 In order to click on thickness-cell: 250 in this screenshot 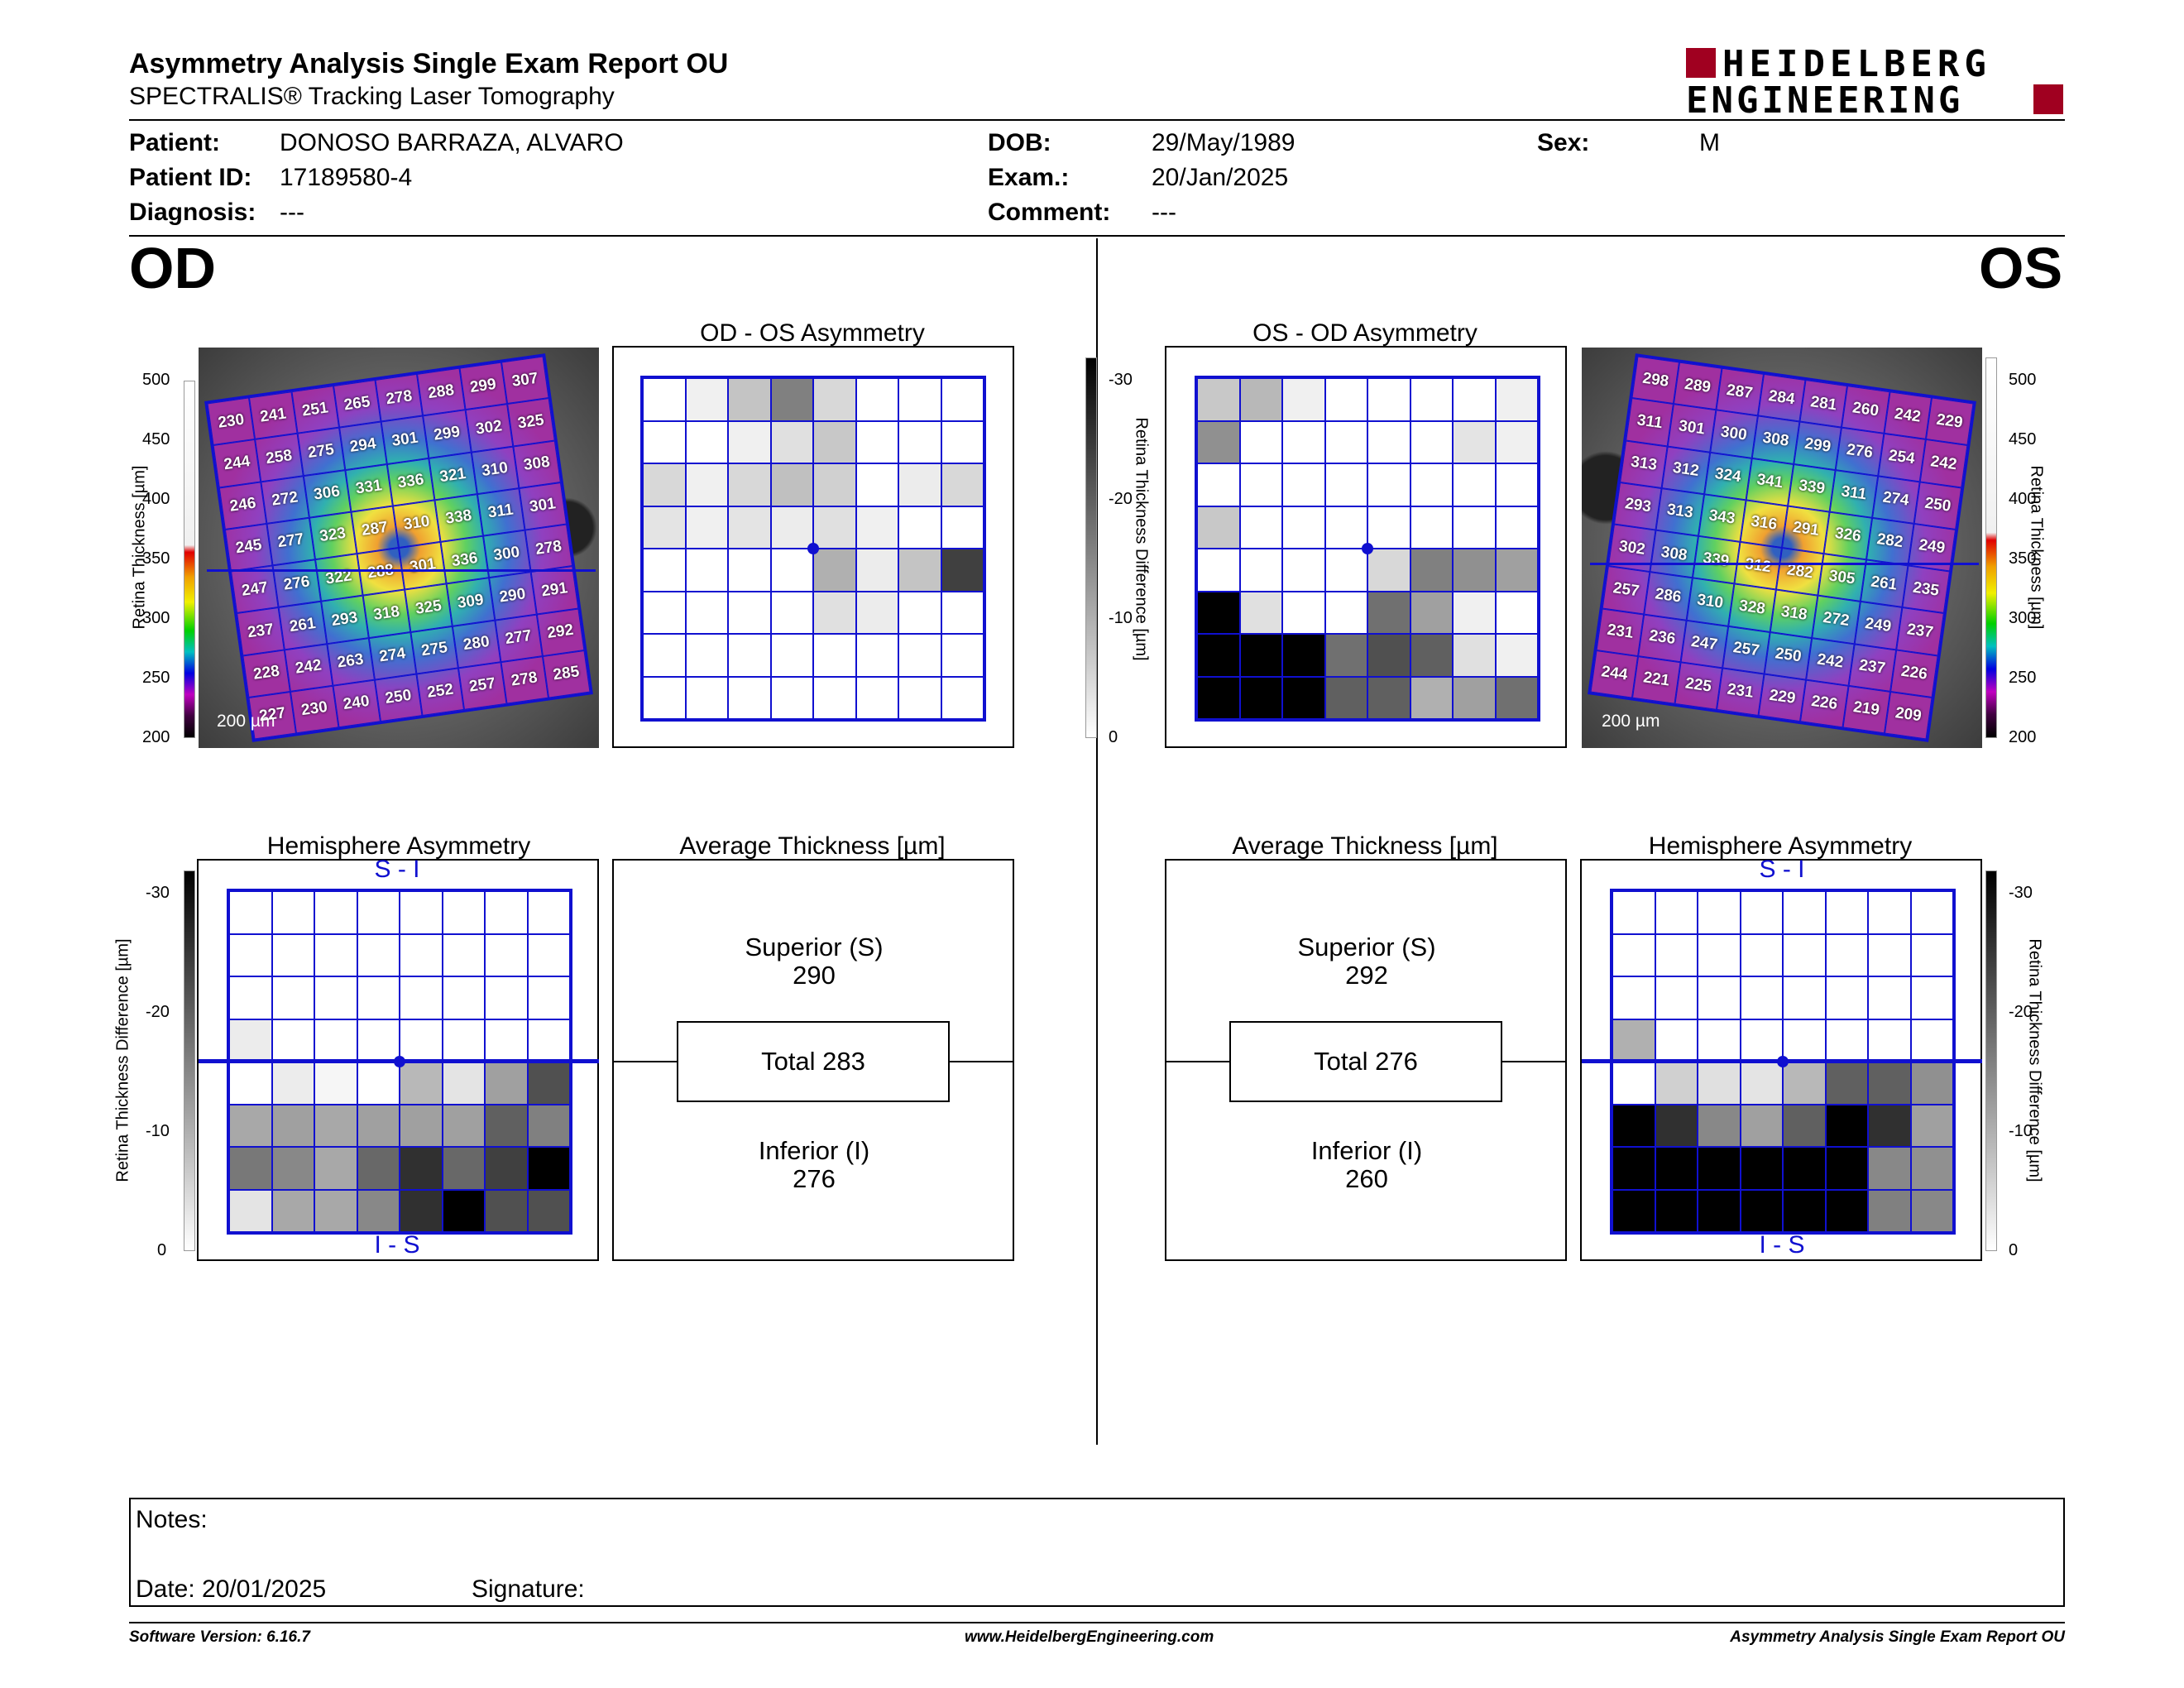, I will do `click(398, 698)`.